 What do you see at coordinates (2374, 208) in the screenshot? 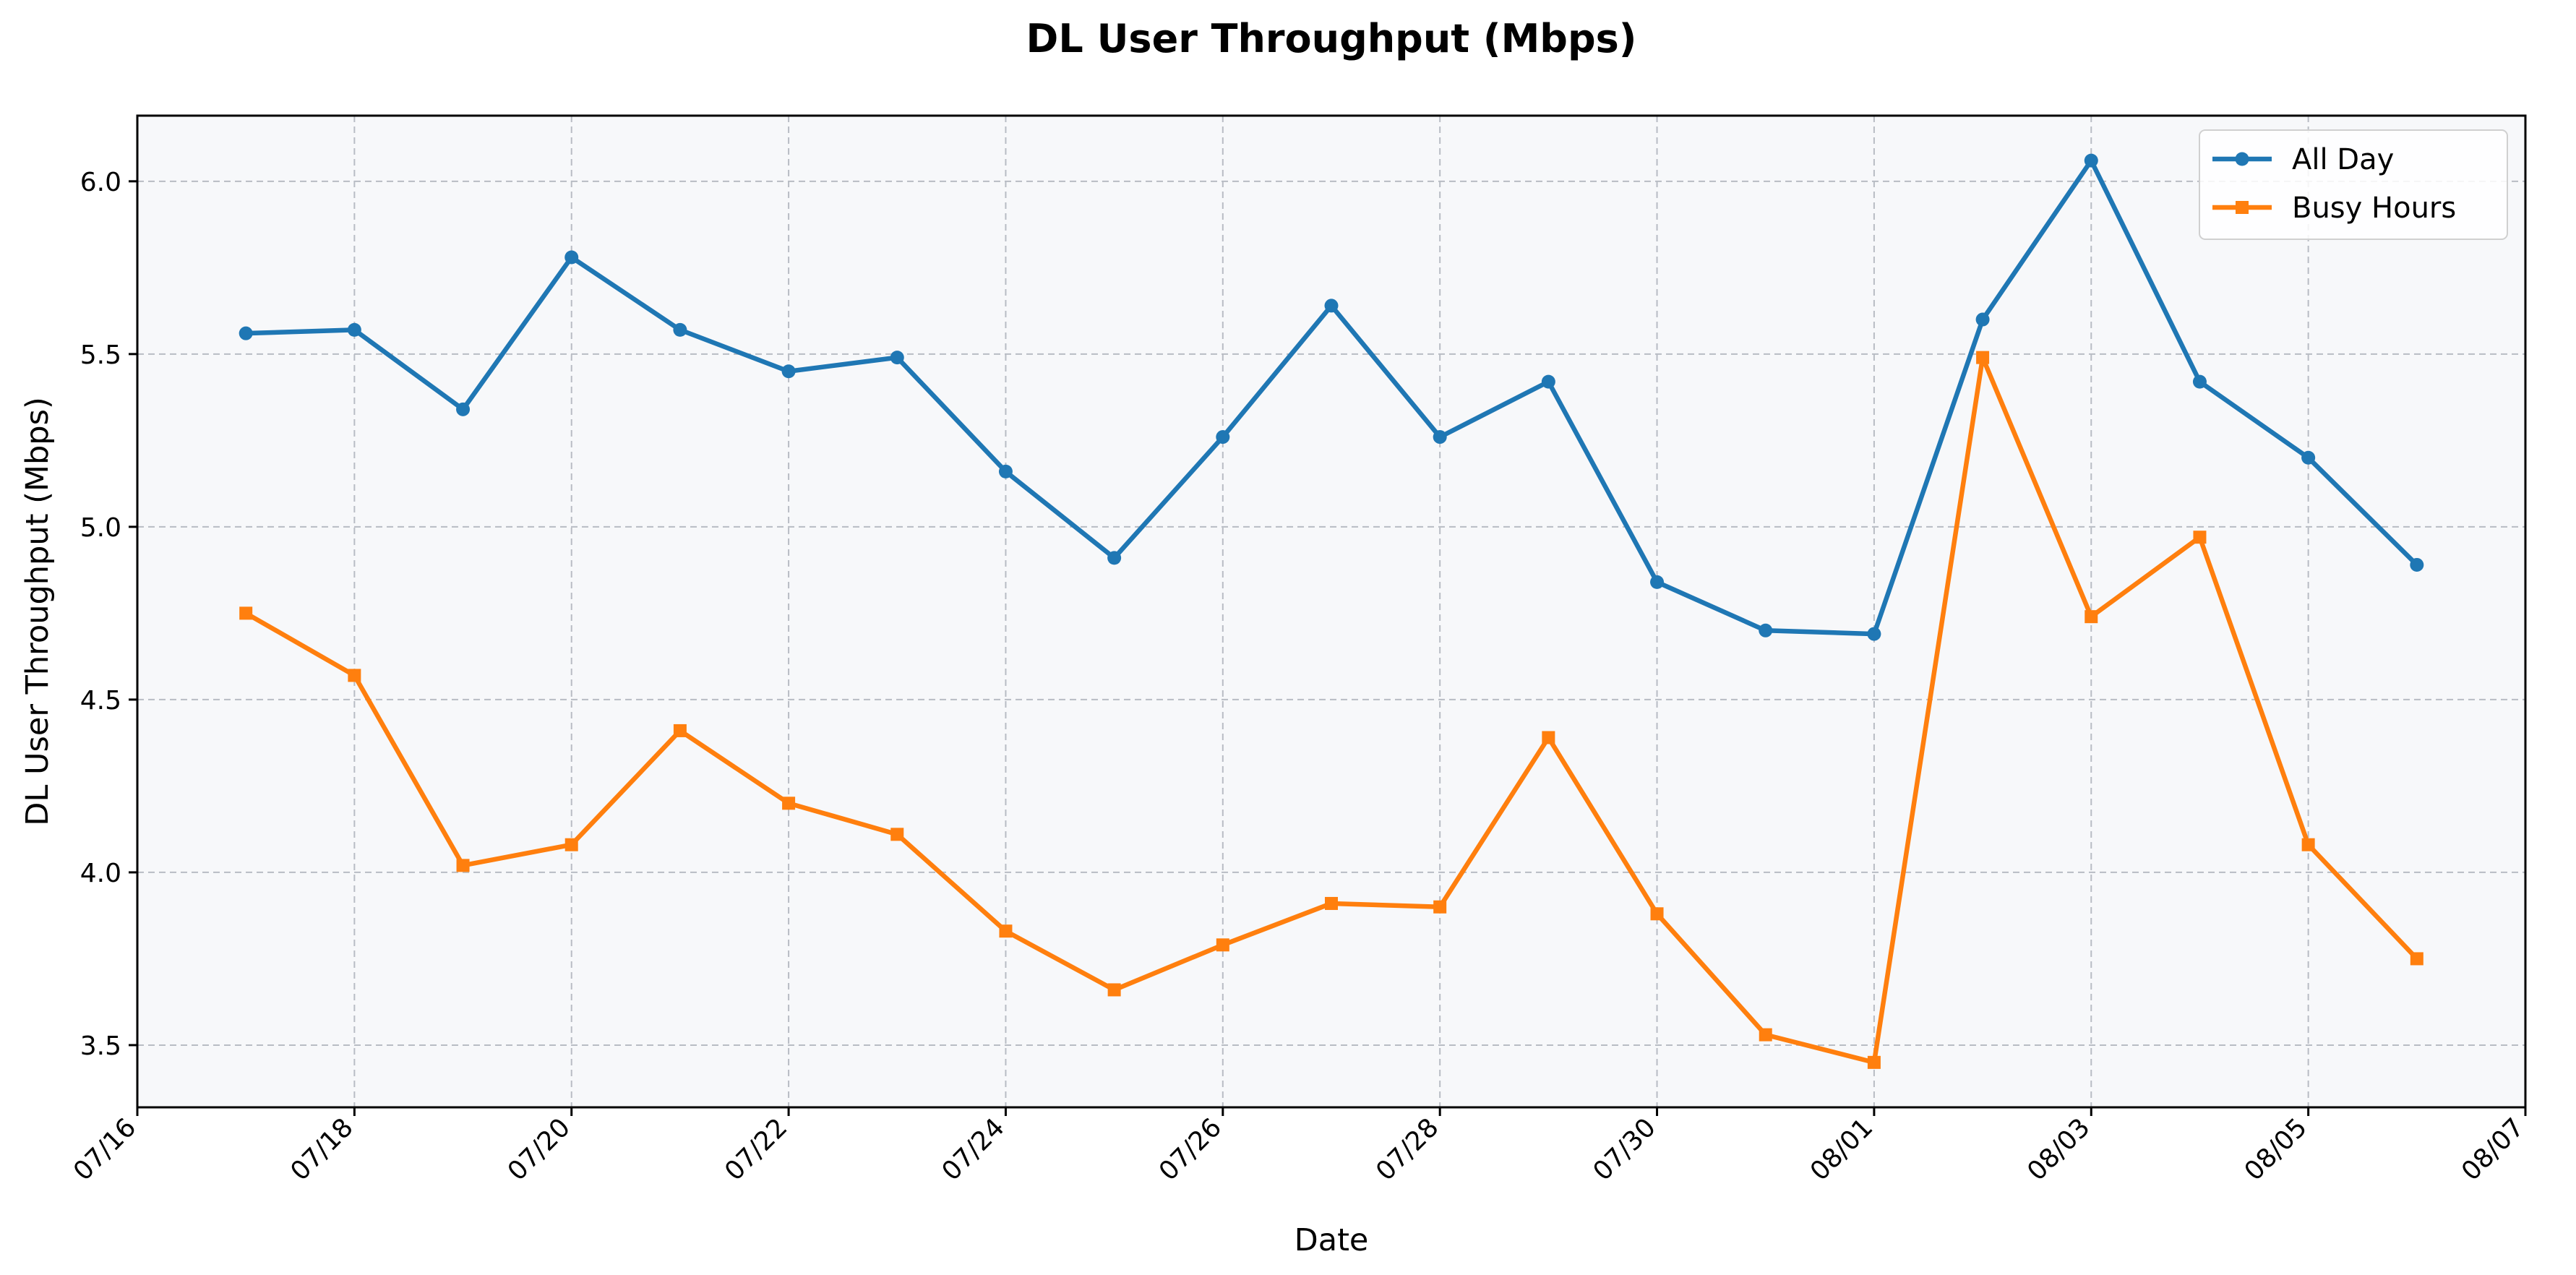
I see `legend-label: Busy Hours` at bounding box center [2374, 208].